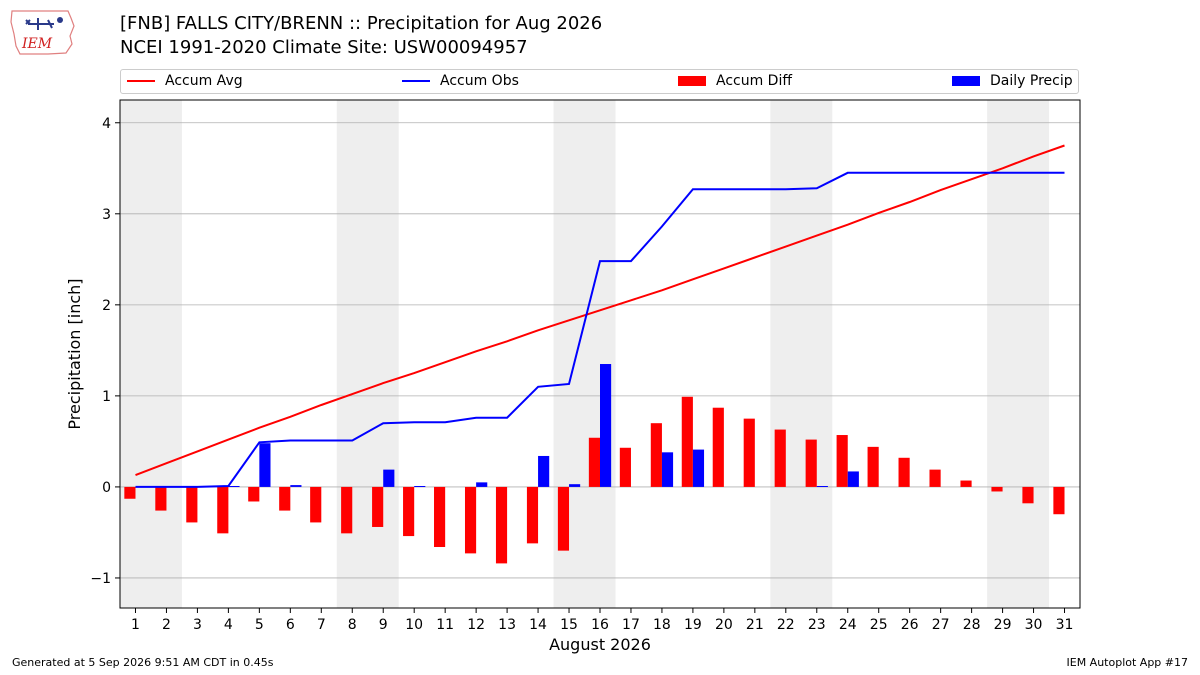  What do you see at coordinates (197, 625) in the screenshot?
I see `x-tick-label: 3` at bounding box center [197, 625].